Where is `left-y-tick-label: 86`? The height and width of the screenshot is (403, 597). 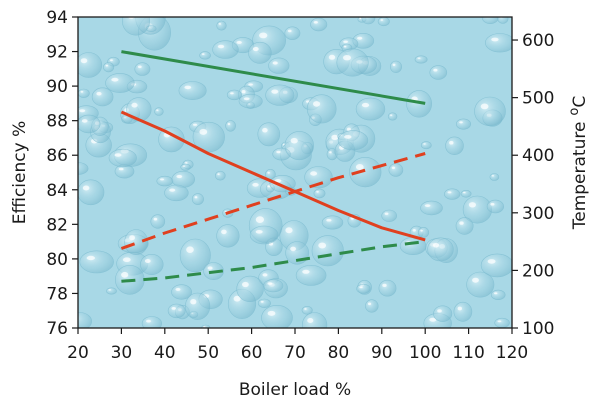
left-y-tick-label: 86 is located at coordinates (57, 156).